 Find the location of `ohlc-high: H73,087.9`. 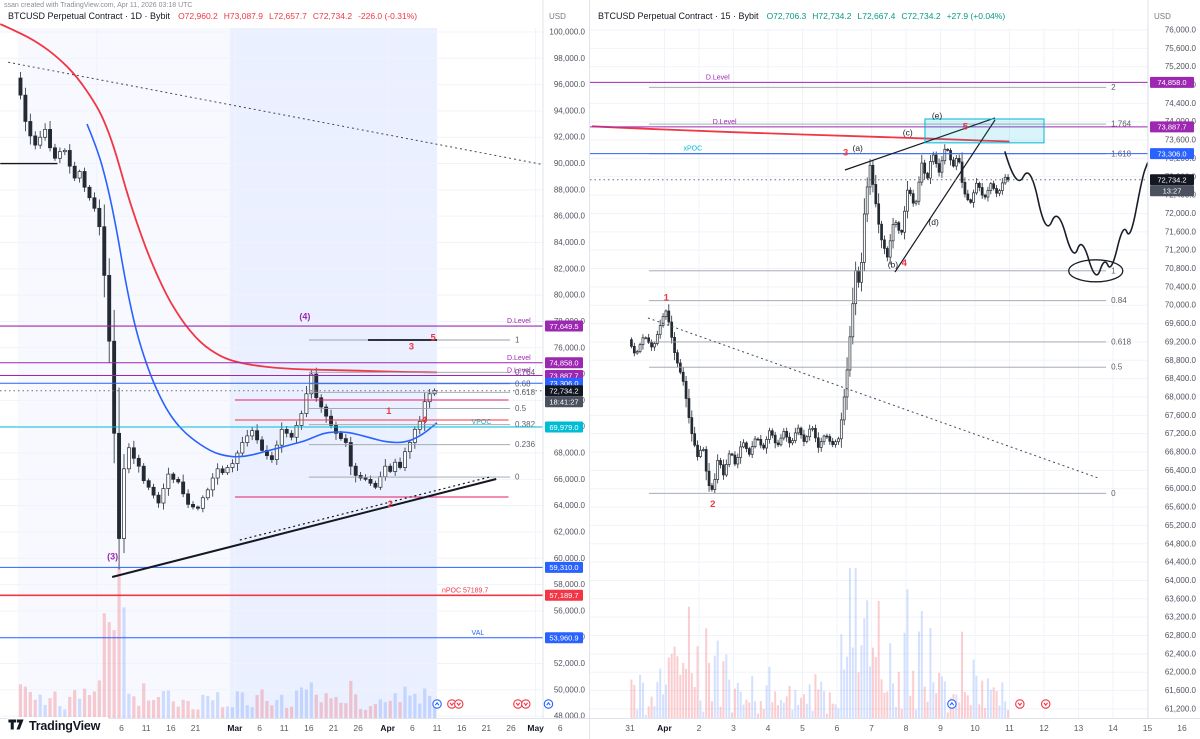

ohlc-high: H73,087.9 is located at coordinates (243, 16).